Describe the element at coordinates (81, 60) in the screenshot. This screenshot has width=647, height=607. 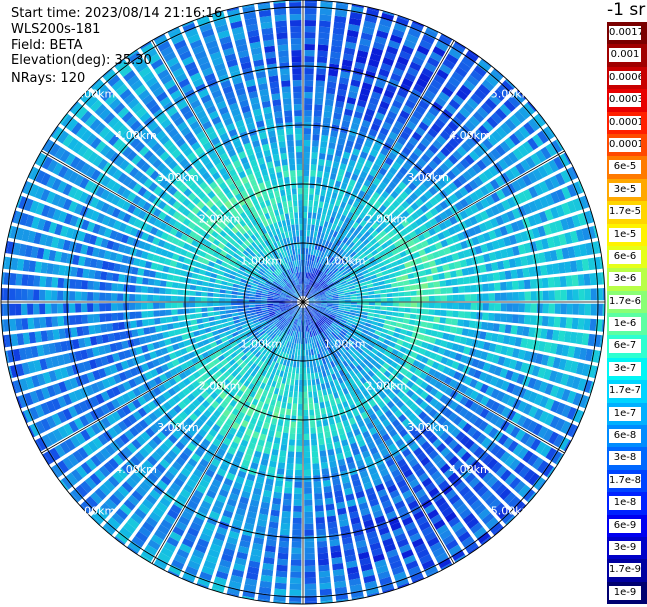
I see `elevation-text: Elevation(deg): 35.30` at that location.